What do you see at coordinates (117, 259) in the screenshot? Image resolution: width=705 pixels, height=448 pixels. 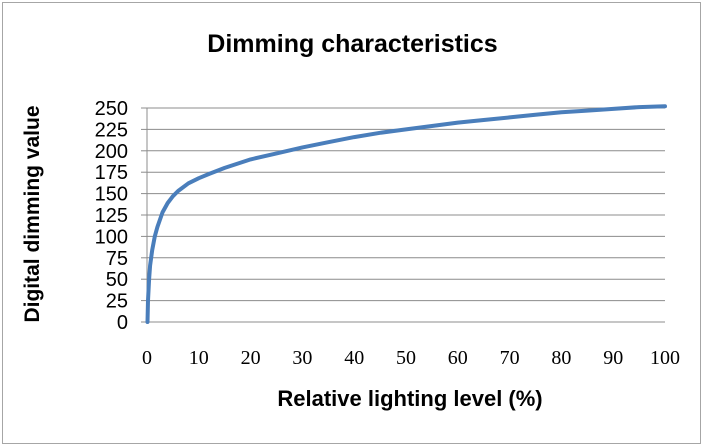 I see `y-tick-label-75: 75` at bounding box center [117, 259].